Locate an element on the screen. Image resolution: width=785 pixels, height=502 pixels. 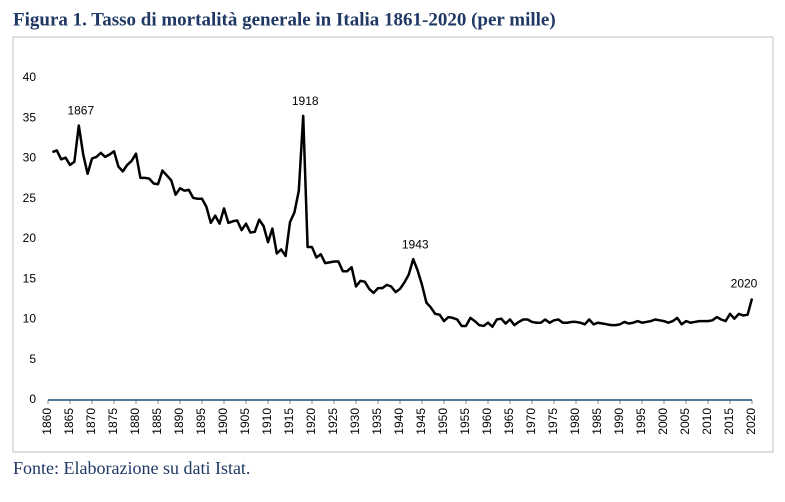
source-note: Fonte: Elaborazione su dati Istat. is located at coordinates (131, 468).